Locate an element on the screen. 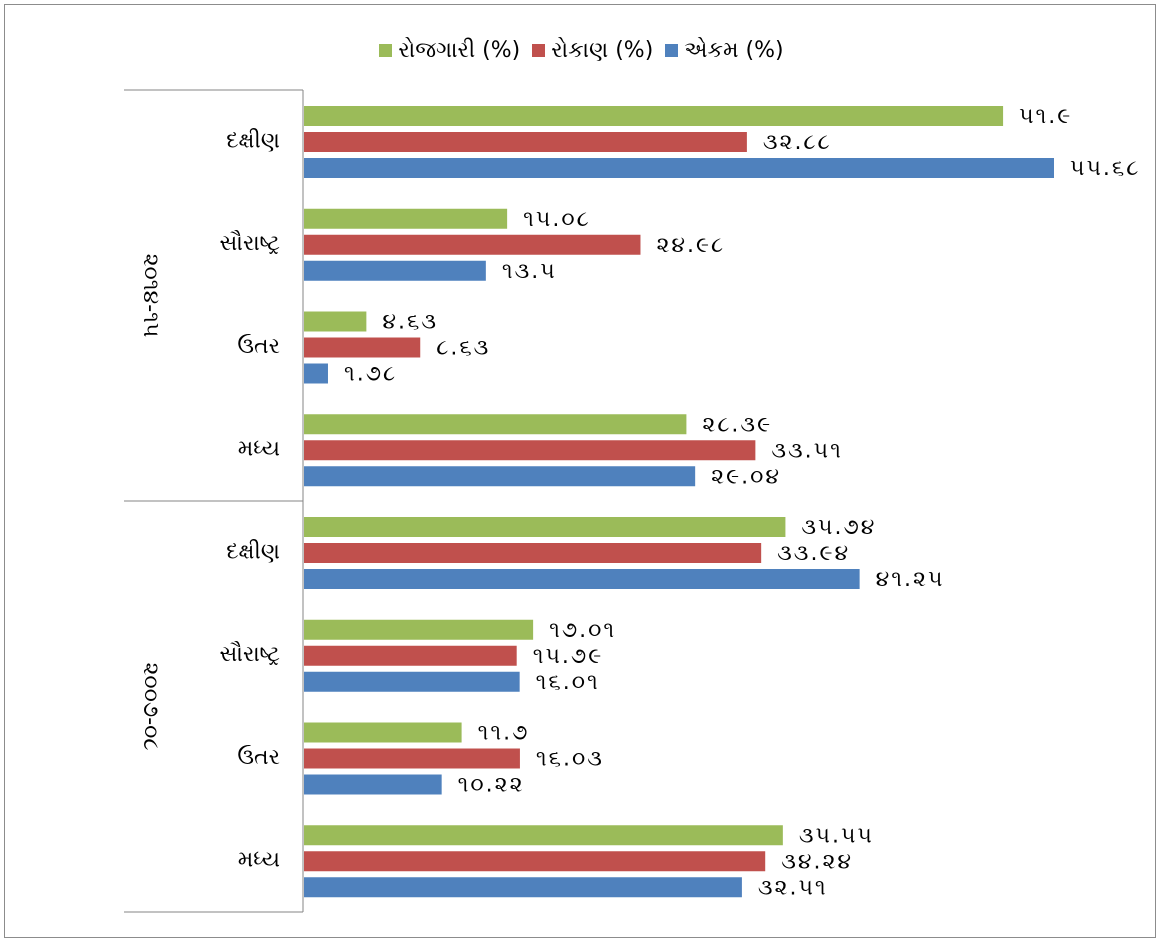 Image resolution: width=1163 pixels, height=942 pixels. legend-item-employment: રોજગારી (%) is located at coordinates (449, 50).